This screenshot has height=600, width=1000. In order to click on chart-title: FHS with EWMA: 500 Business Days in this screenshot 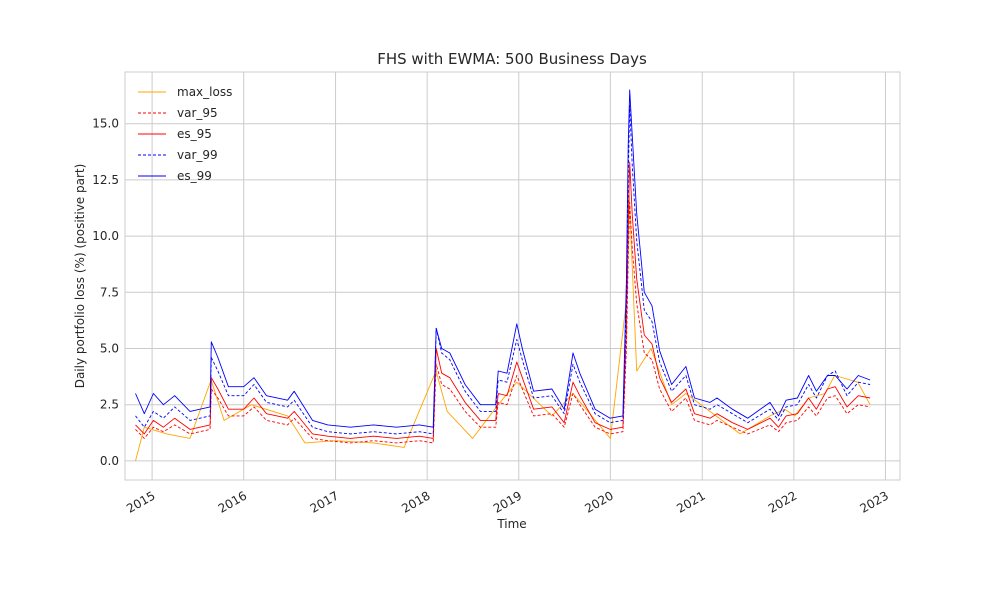, I will do `click(512, 59)`.